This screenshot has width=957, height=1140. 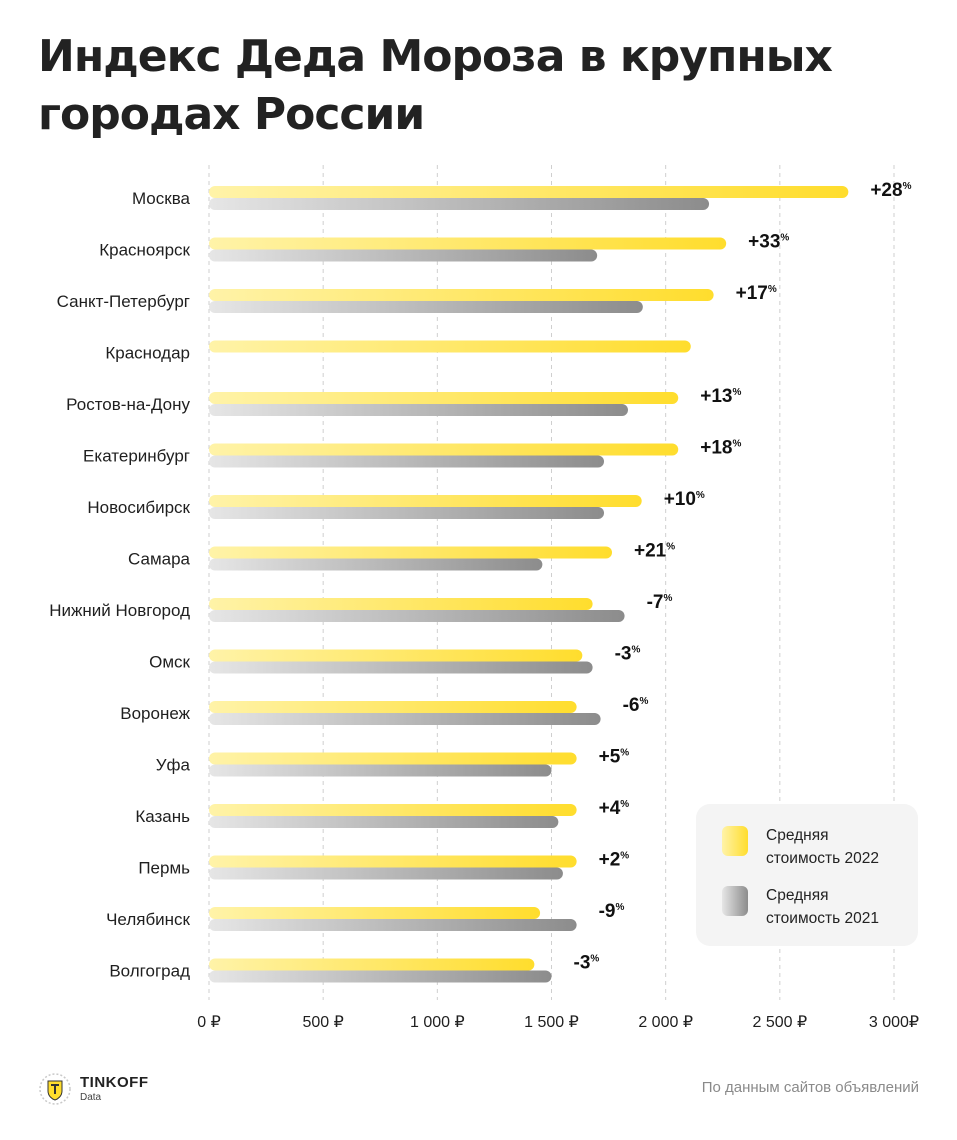 I want to click on x-tick-label: 2 000 ₽, so click(x=665, y=1022).